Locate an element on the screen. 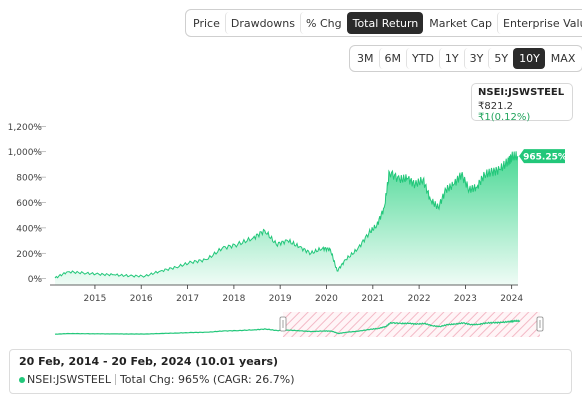  x-tick-label: 2024 is located at coordinates (511, 299).